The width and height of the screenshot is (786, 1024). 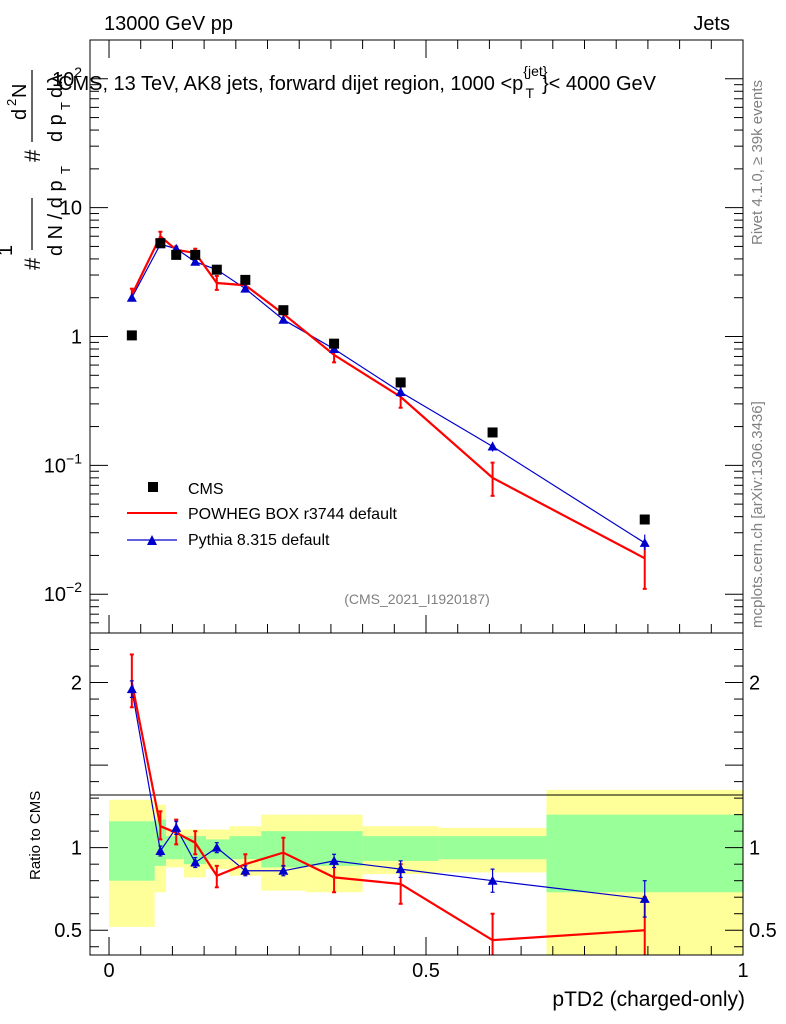 I want to click on ratio-y-tick-label: 1, so click(x=76, y=849).